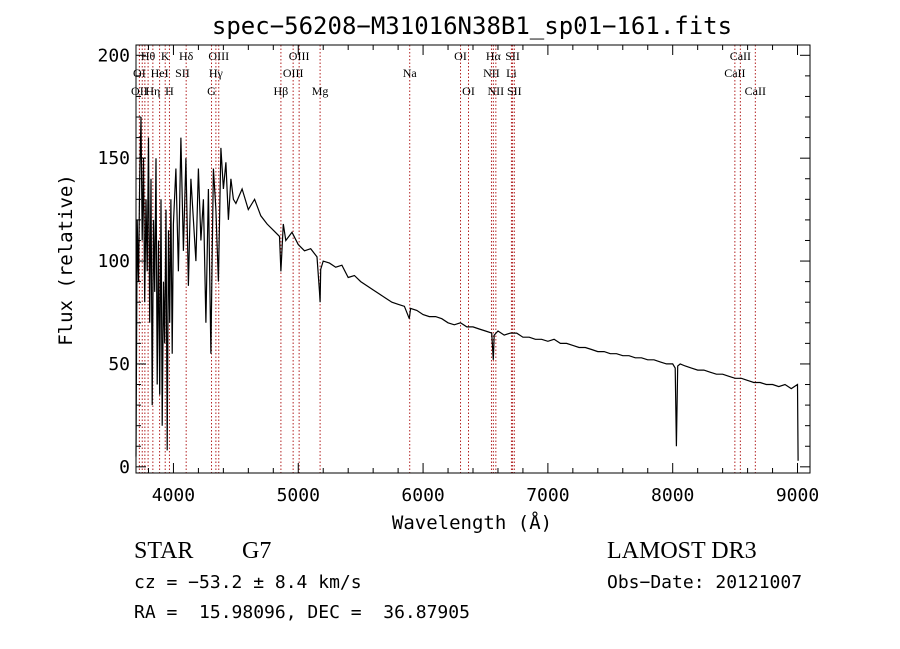 The height and width of the screenshot is (649, 900). What do you see at coordinates (148, 56) in the screenshot?
I see `marker-label-0: Hθ` at bounding box center [148, 56].